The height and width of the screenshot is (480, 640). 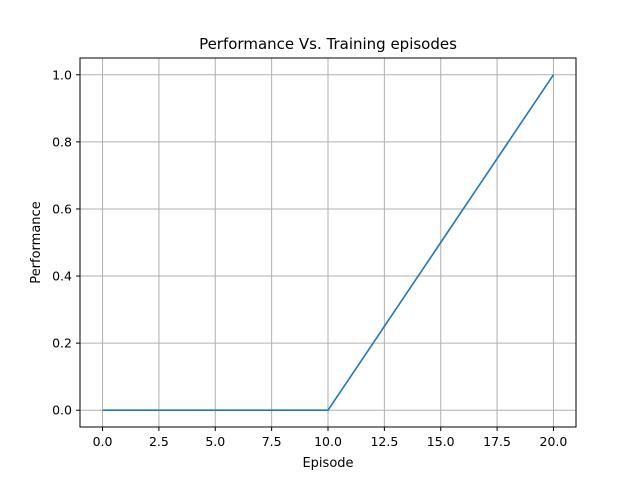 I want to click on x-tick-label: 5.0, so click(x=215, y=441).